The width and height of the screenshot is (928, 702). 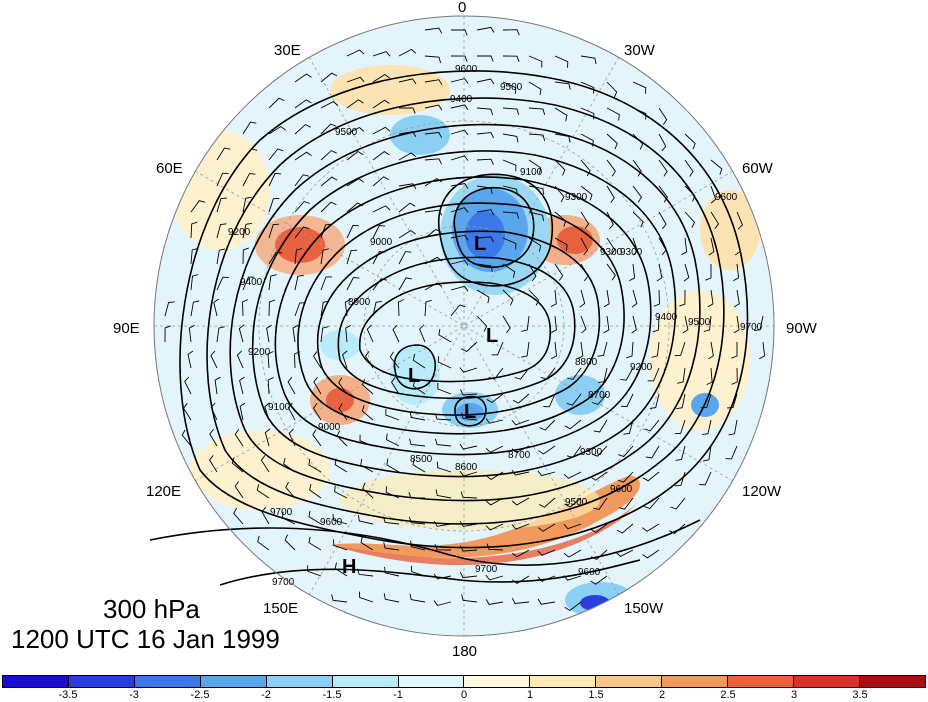 I want to click on contour-label: 8500, so click(x=421, y=459).